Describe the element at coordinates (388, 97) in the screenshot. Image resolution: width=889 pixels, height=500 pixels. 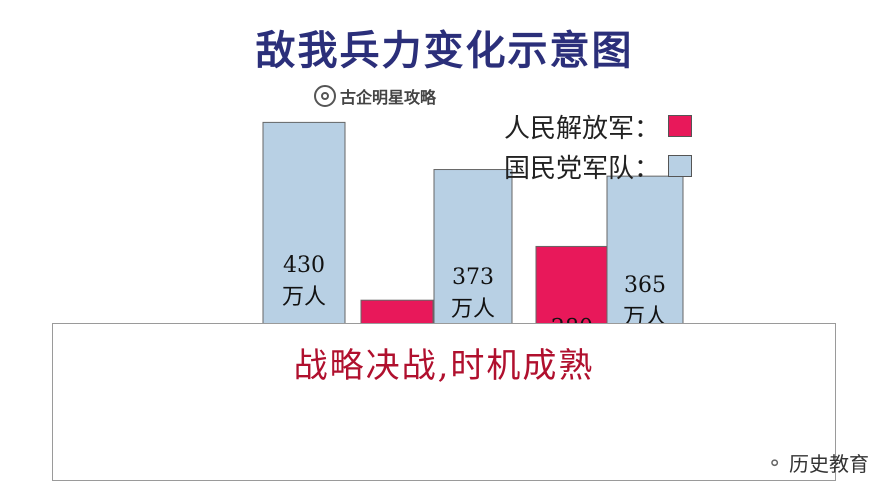
I see `watermark-text: 古企明星攻略` at that location.